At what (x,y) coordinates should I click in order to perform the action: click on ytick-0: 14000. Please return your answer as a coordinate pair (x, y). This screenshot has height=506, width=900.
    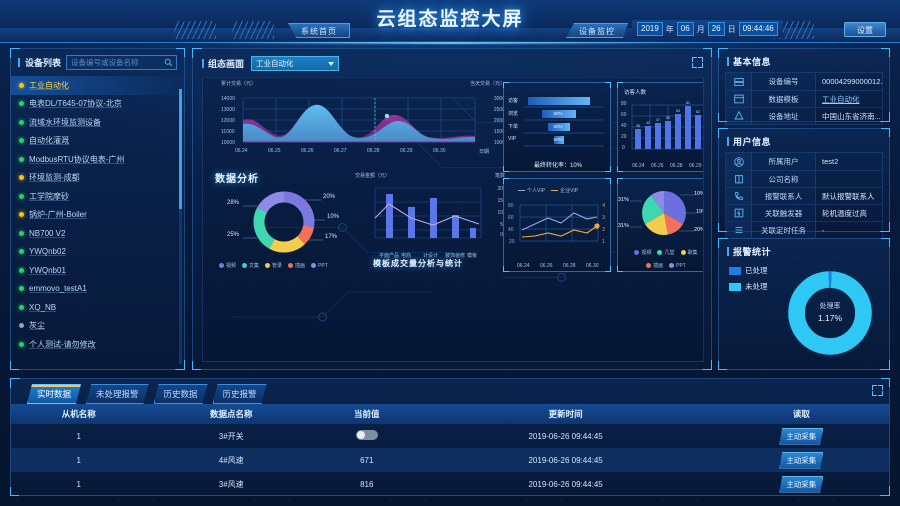
    Looking at the image, I should click on (228, 99).